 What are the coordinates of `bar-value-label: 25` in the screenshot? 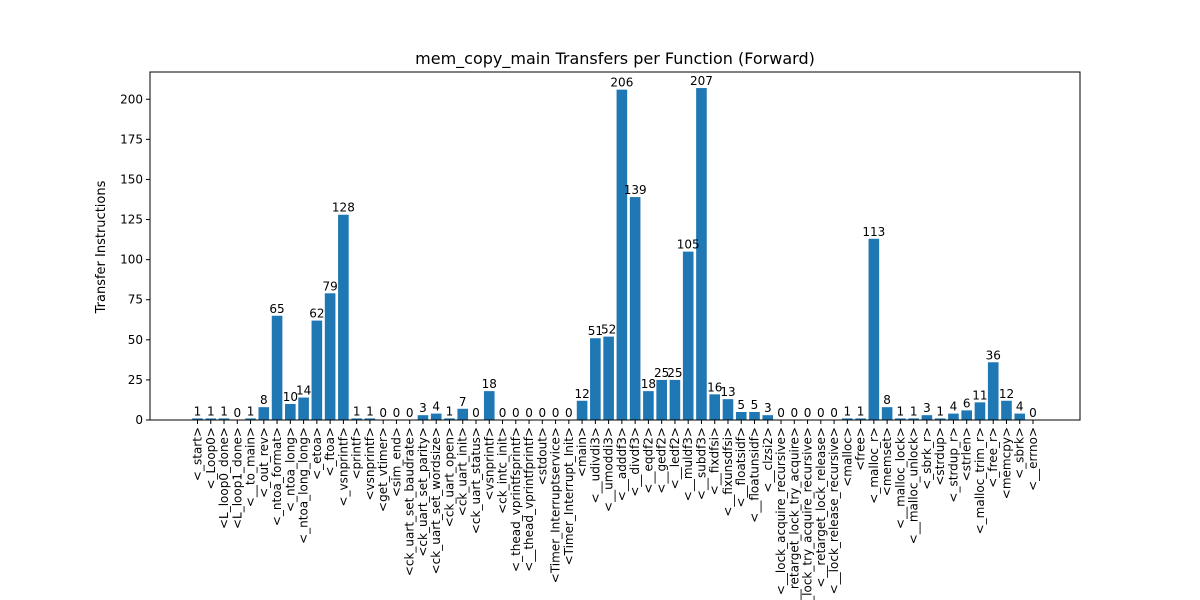 It's located at (674, 373).